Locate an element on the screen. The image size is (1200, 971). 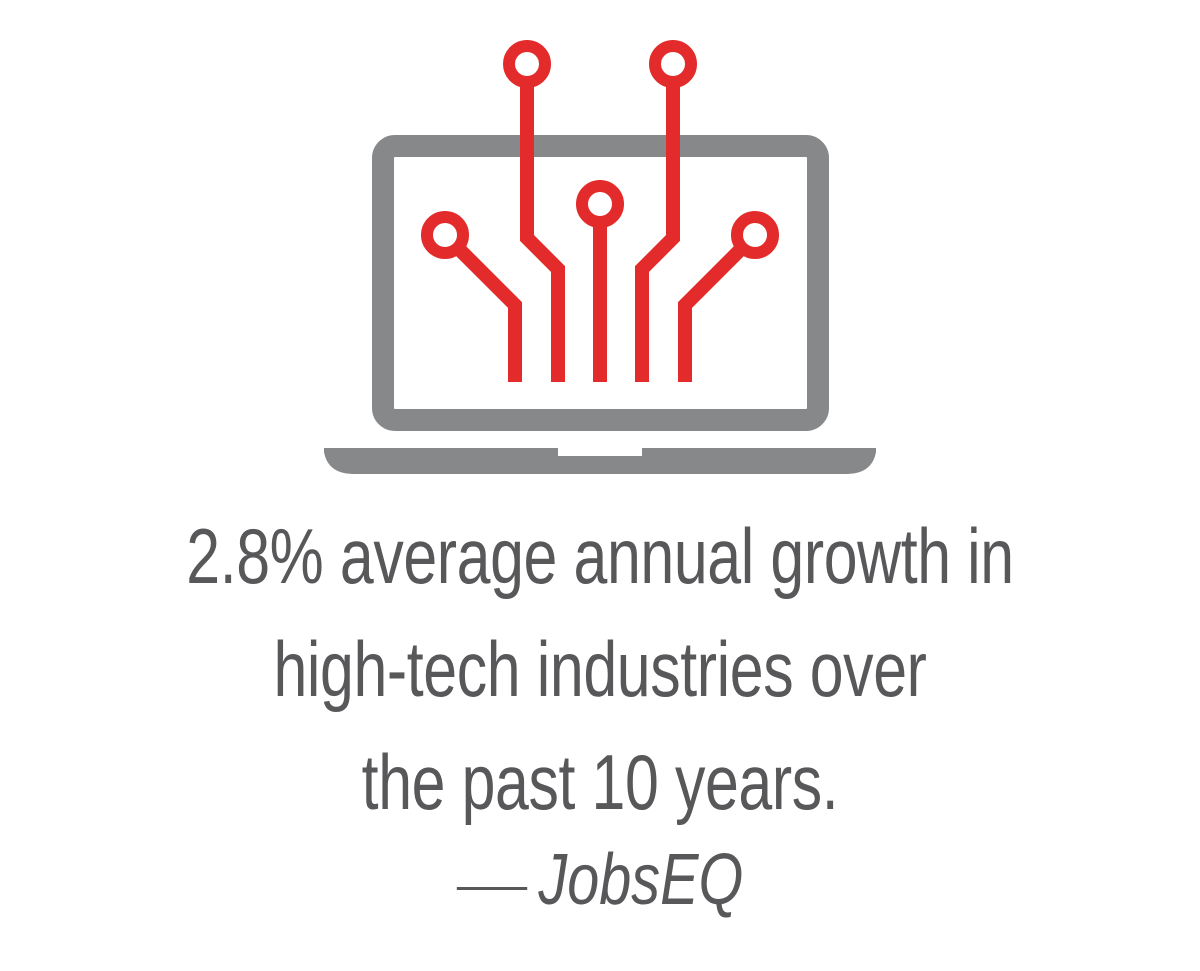
attribution-dash is located at coordinates (492, 889).